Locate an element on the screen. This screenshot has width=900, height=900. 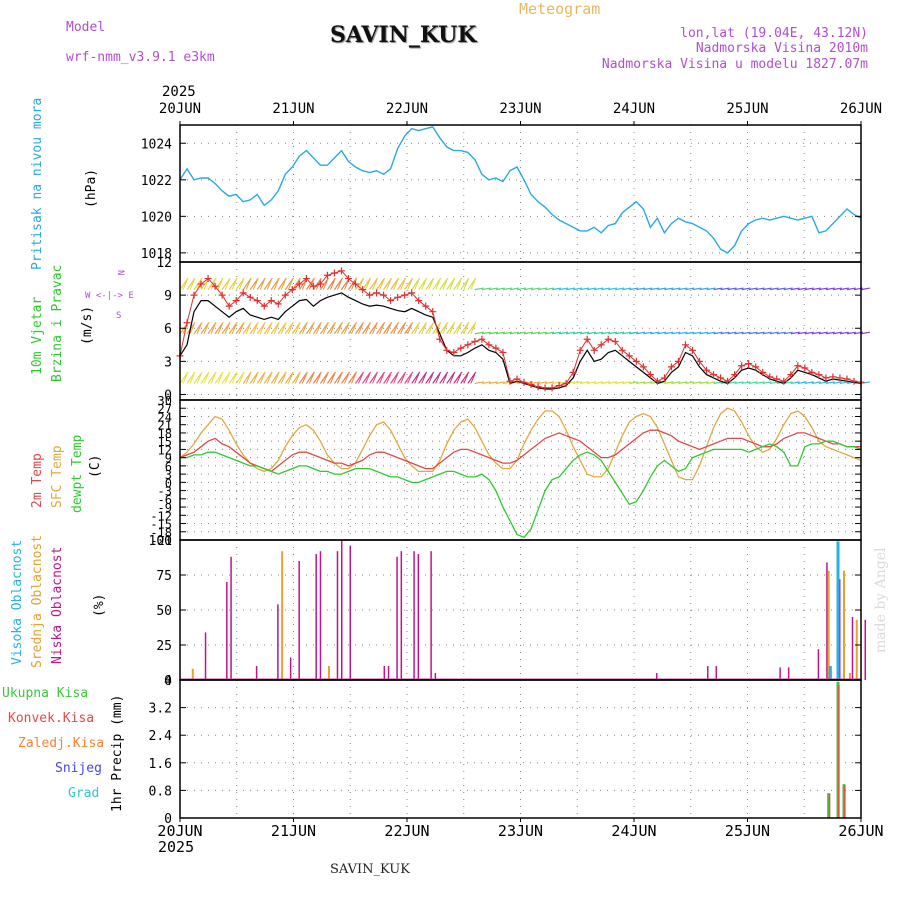
mid-cloud-bar is located at coordinates (192, 674).